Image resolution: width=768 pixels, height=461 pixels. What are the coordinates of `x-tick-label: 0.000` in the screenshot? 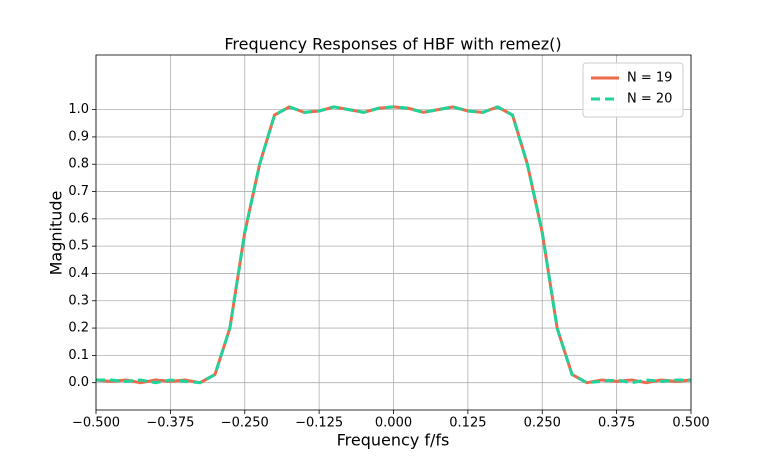 It's located at (393, 423).